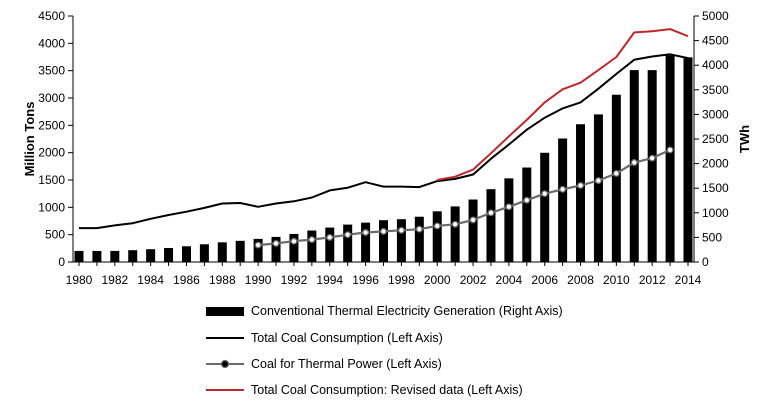  Describe the element at coordinates (705, 262) in the screenshot. I see `y2-tick-label: 0` at that location.